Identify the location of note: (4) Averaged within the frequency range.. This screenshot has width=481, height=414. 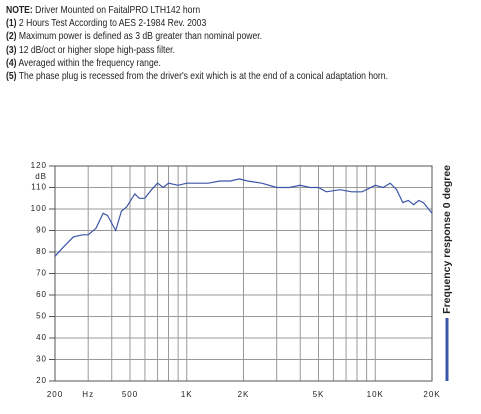
(197, 63).